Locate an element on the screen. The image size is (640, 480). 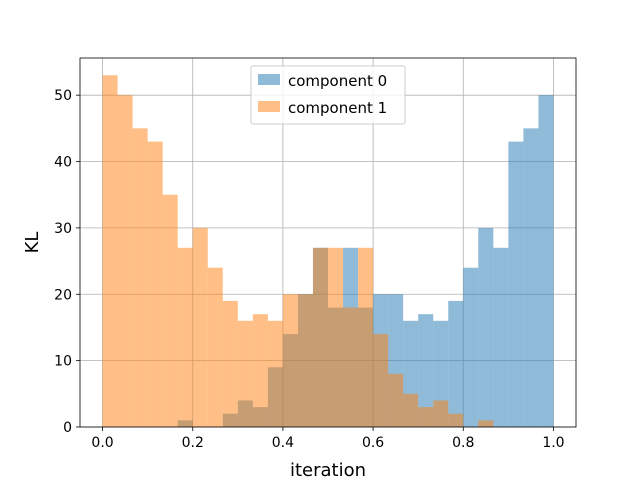
y-tick-label: 0 is located at coordinates (67, 428).